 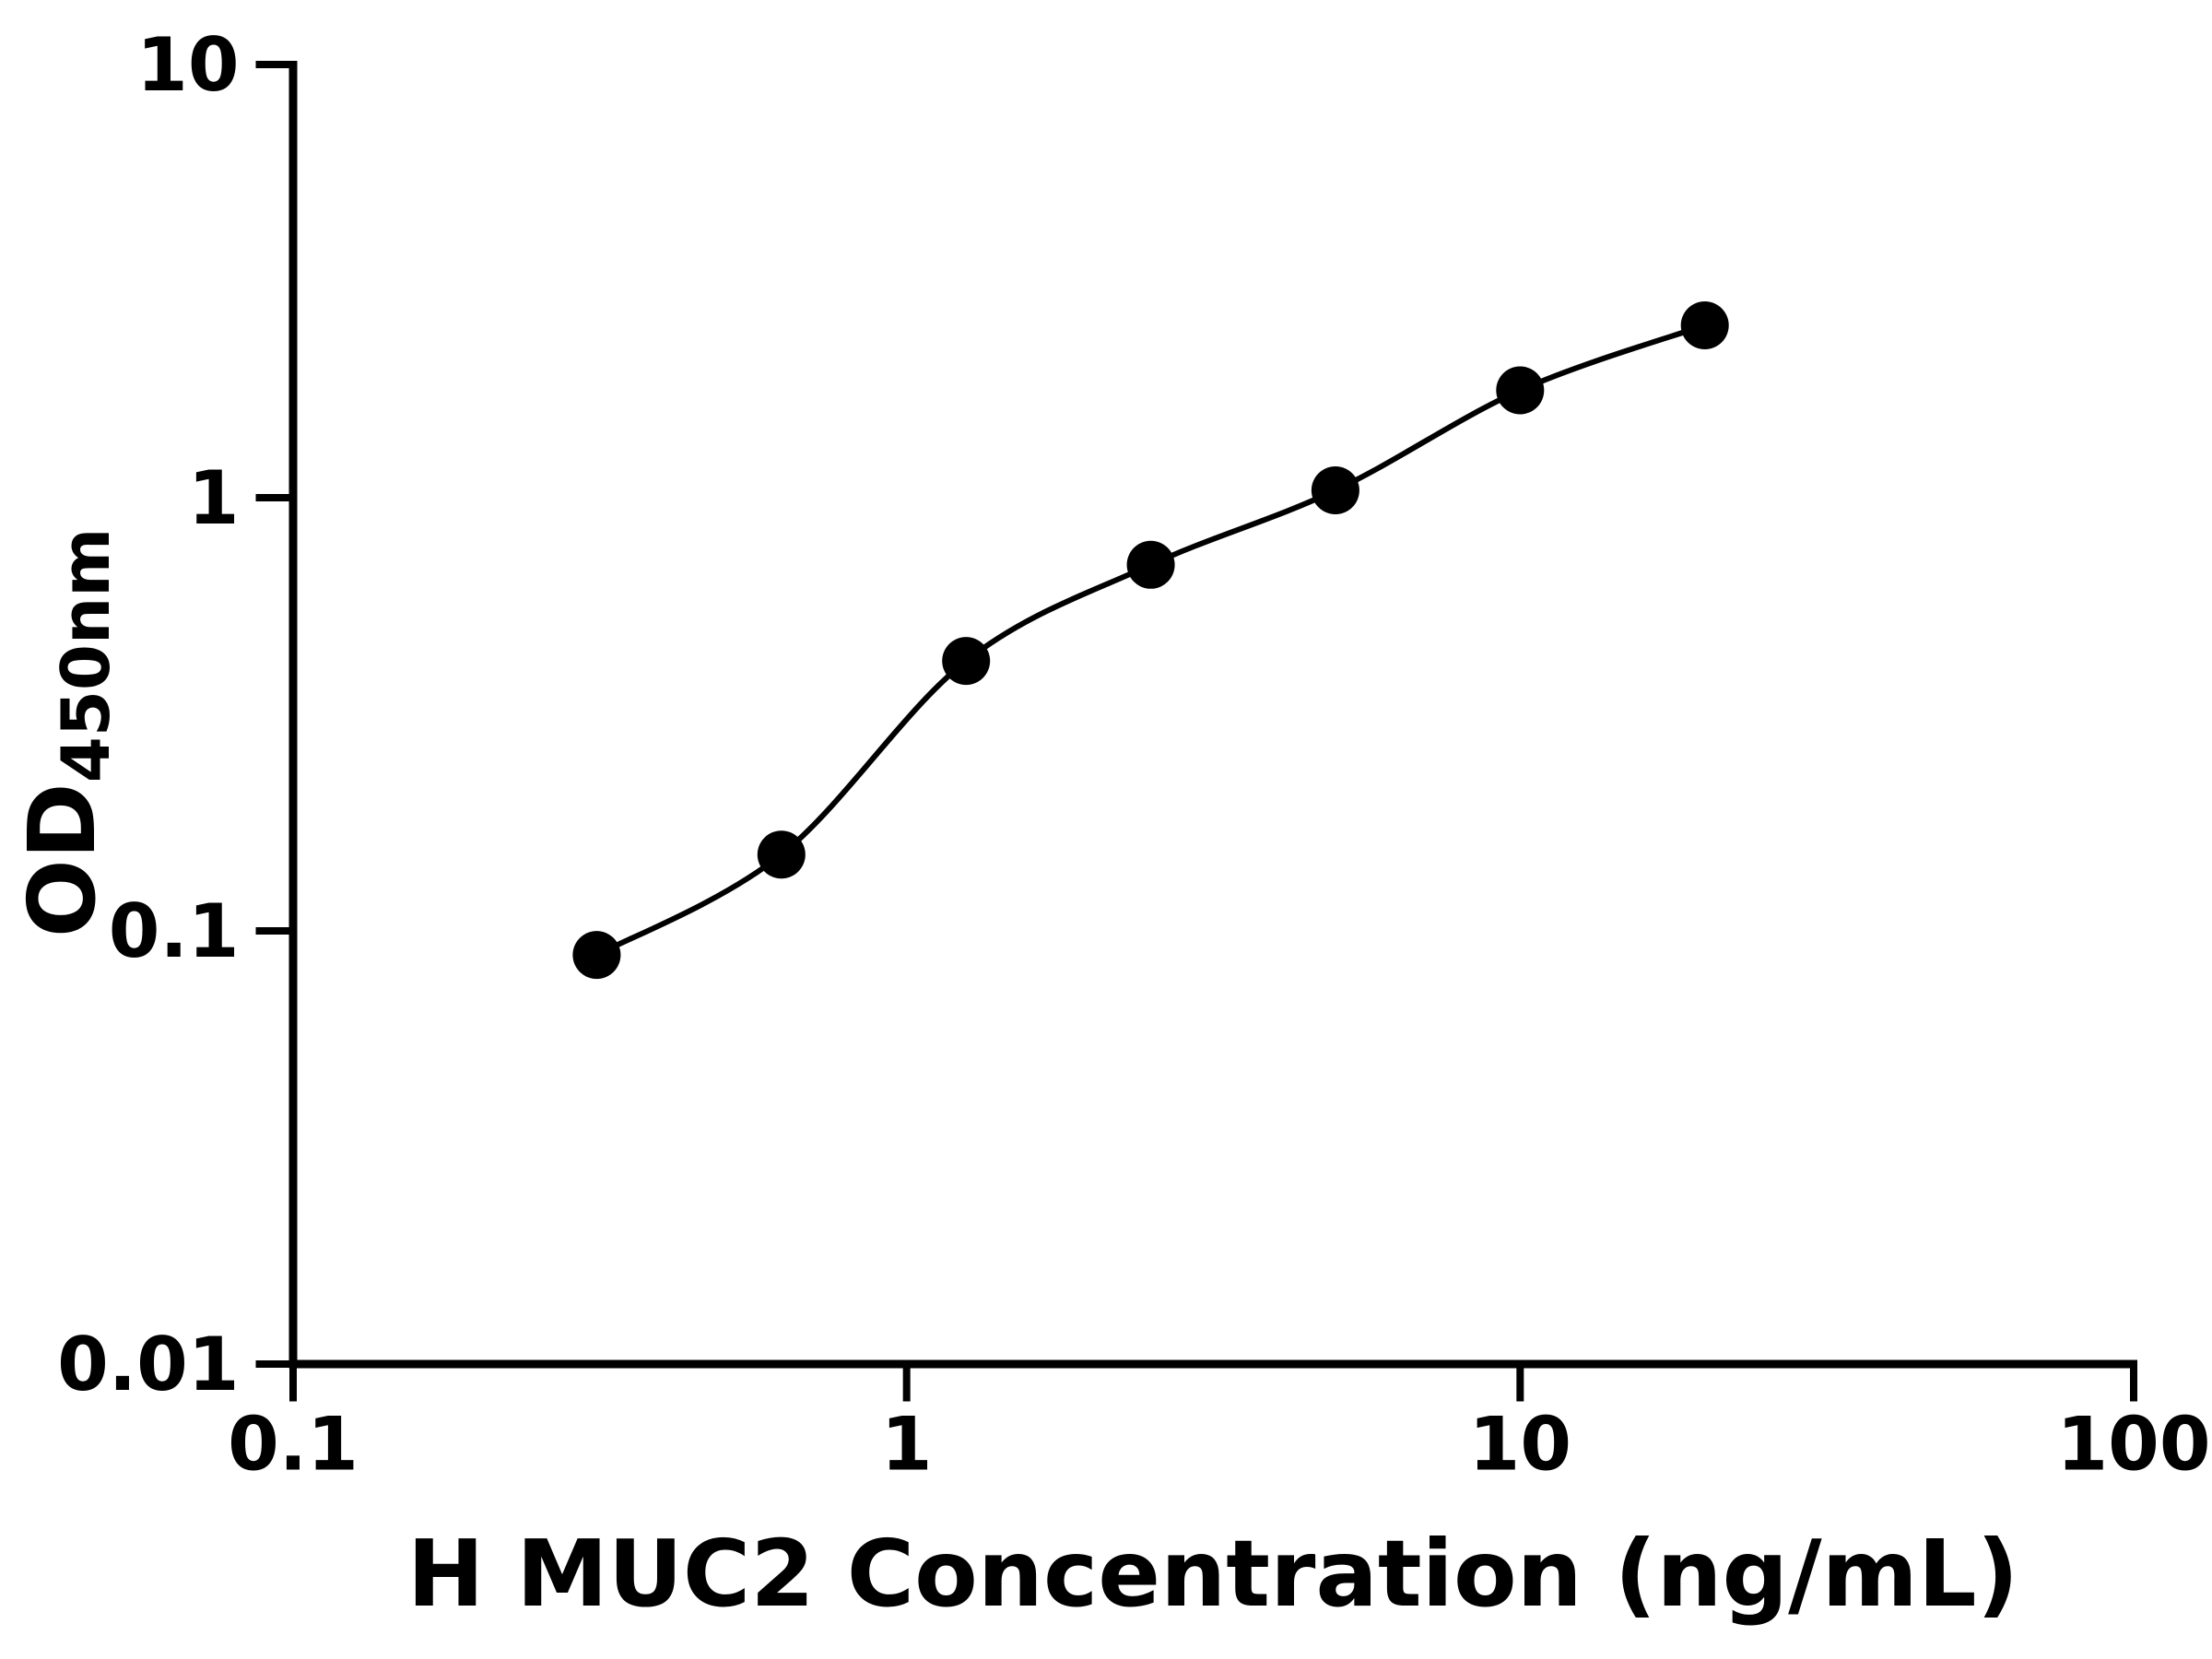 I want to click on y-axis-label: OD450nm, so click(x=66, y=733).